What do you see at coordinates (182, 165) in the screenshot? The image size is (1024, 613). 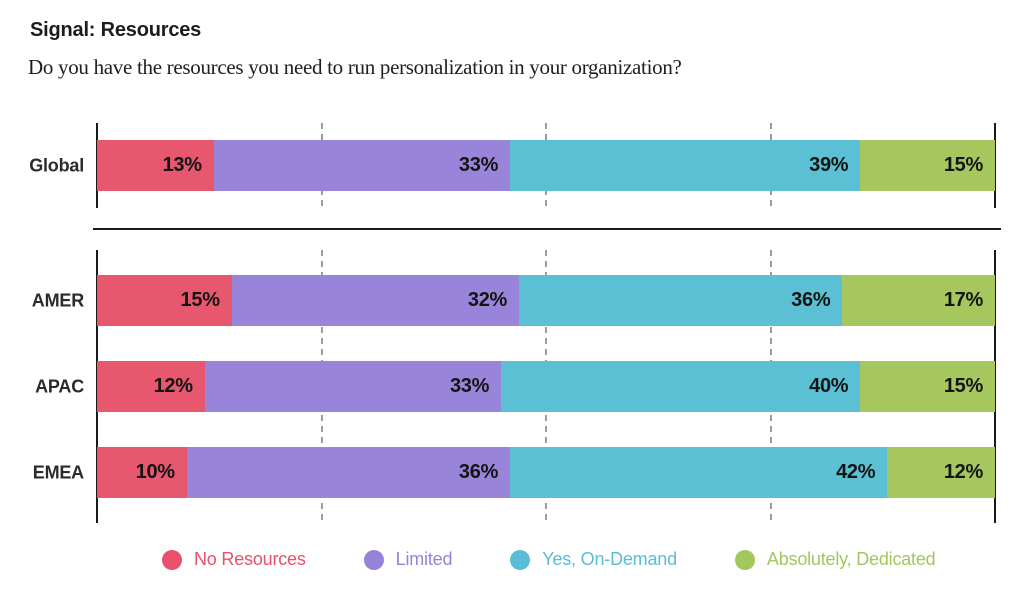 I see `segment-value-label: 13%` at bounding box center [182, 165].